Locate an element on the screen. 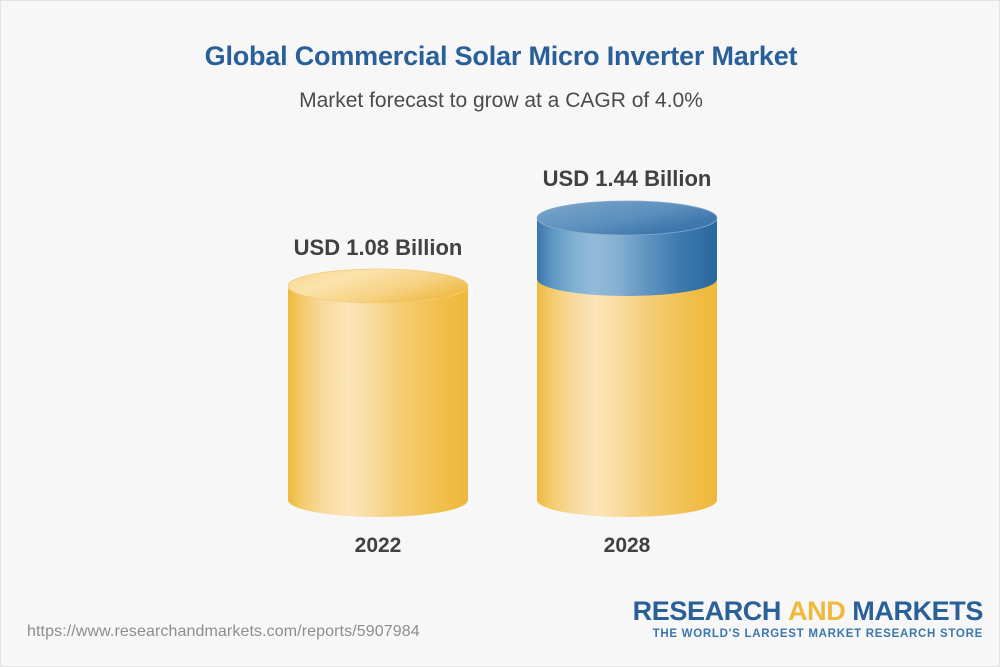 The height and width of the screenshot is (667, 1000). value-label-2028: USD 1.44 Billion is located at coordinates (627, 178).